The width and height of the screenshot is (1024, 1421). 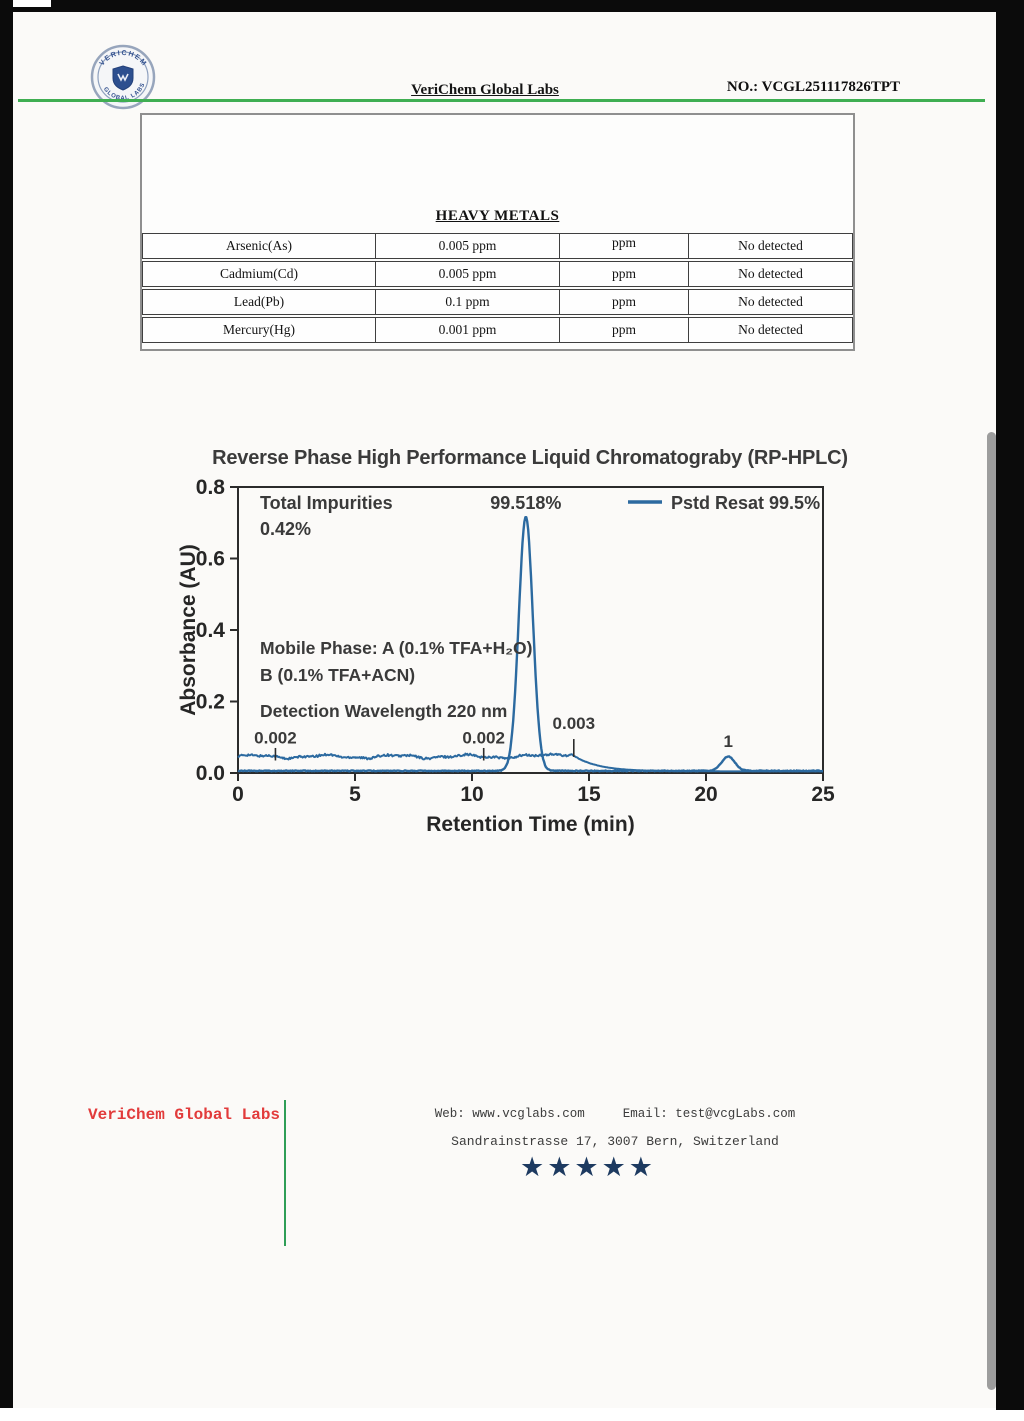 I want to click on x-tick-label: 0, so click(x=238, y=794).